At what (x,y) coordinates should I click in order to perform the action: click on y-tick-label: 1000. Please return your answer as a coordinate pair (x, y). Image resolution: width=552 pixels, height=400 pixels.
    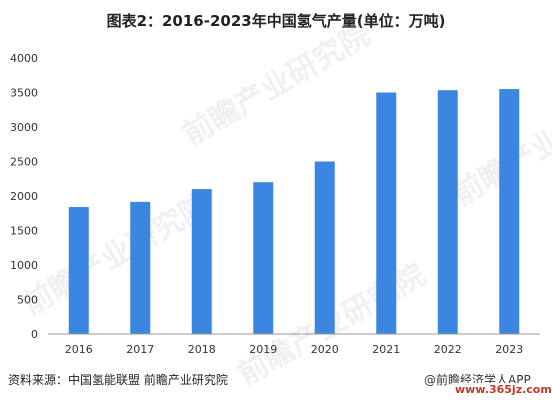
    Looking at the image, I should click on (24, 265).